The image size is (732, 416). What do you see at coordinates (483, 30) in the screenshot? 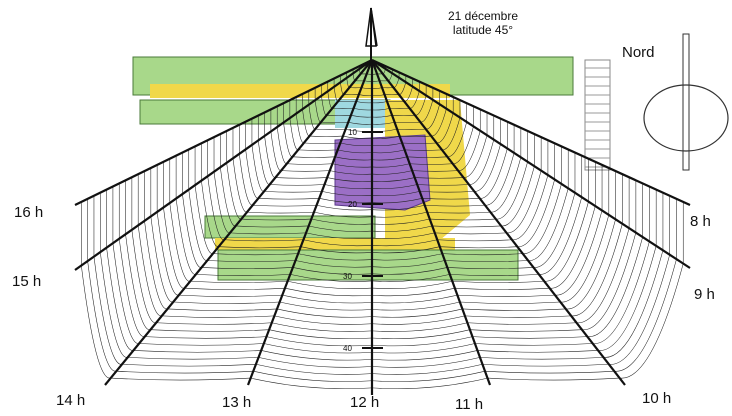
I see `latitude-label: latitude 45°` at bounding box center [483, 30].